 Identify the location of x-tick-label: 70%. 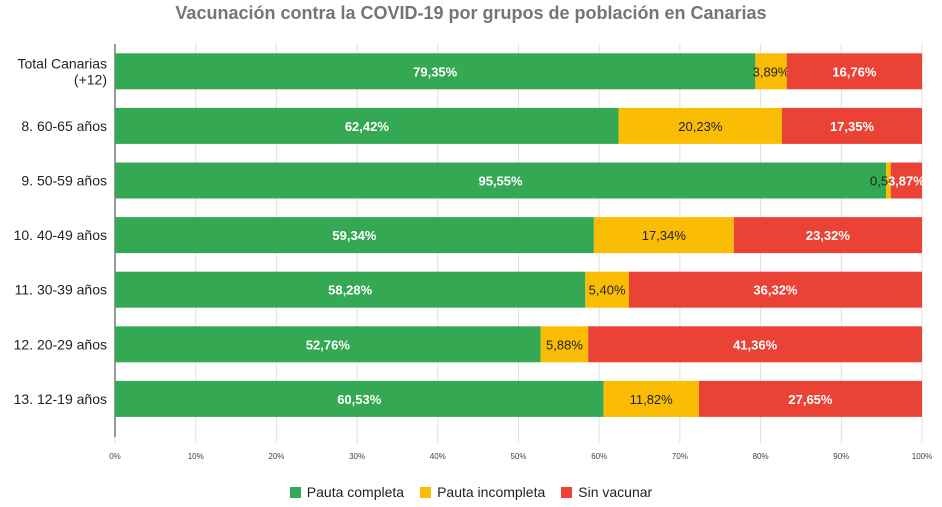
(680, 456).